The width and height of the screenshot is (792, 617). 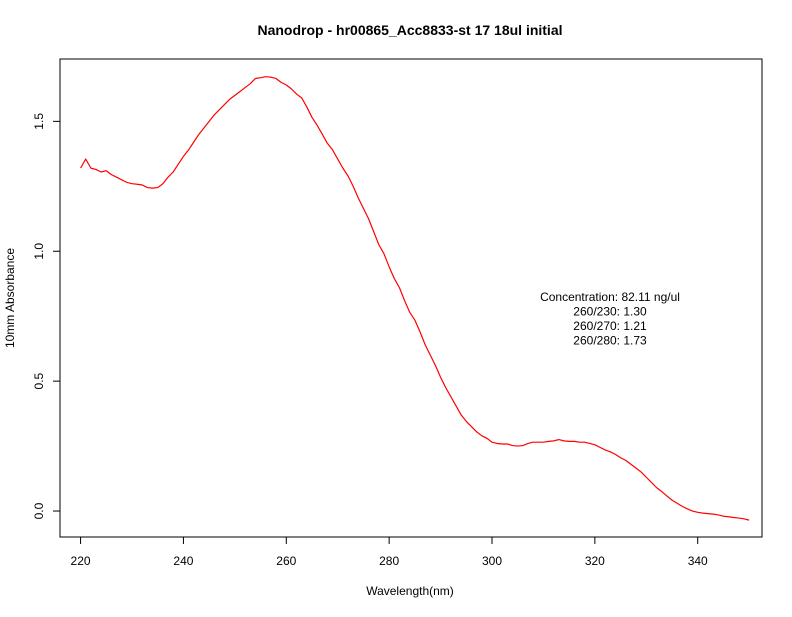 I want to click on x-axis-label: Wavelength(nm), so click(x=410, y=591).